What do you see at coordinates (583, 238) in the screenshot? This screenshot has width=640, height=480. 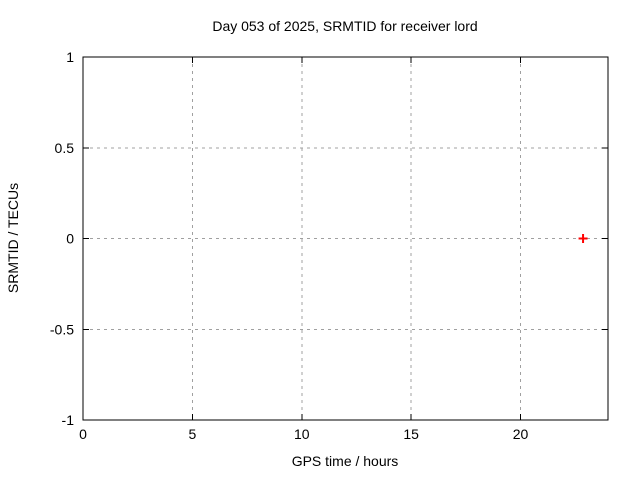 I see `data-points` at bounding box center [583, 238].